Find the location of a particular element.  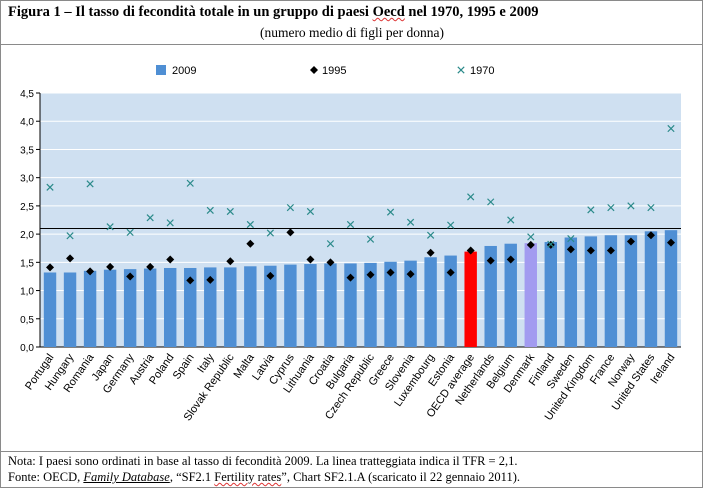

y-tick-label: 1,0 is located at coordinates (27, 292).